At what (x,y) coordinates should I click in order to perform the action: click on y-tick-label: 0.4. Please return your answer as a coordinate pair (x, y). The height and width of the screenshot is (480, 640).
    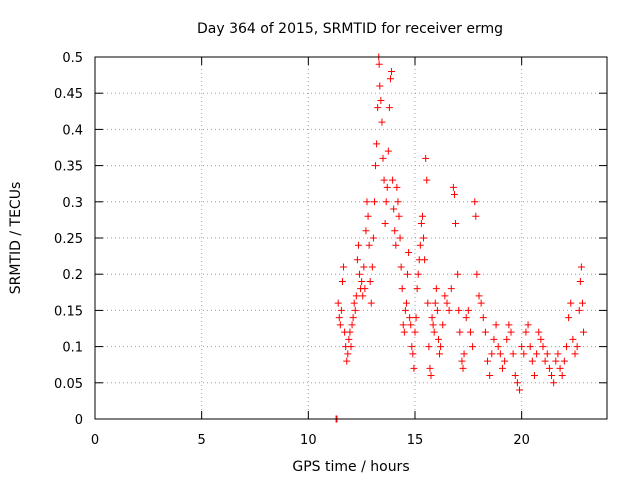
    Looking at the image, I should click on (72, 130).